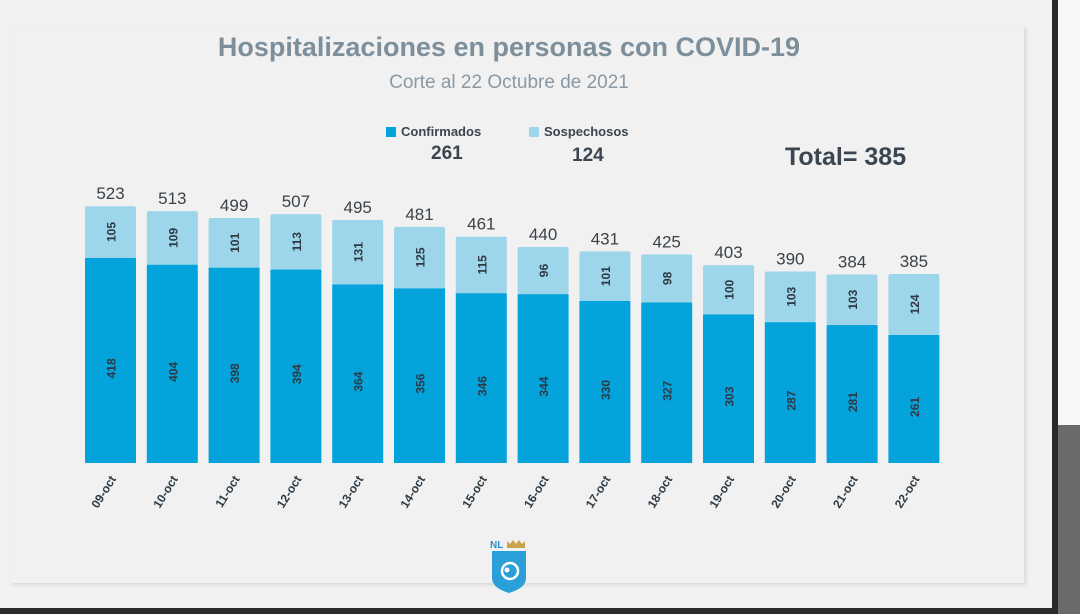  I want to click on x-tick-label: 13-oct, so click(351, 491).